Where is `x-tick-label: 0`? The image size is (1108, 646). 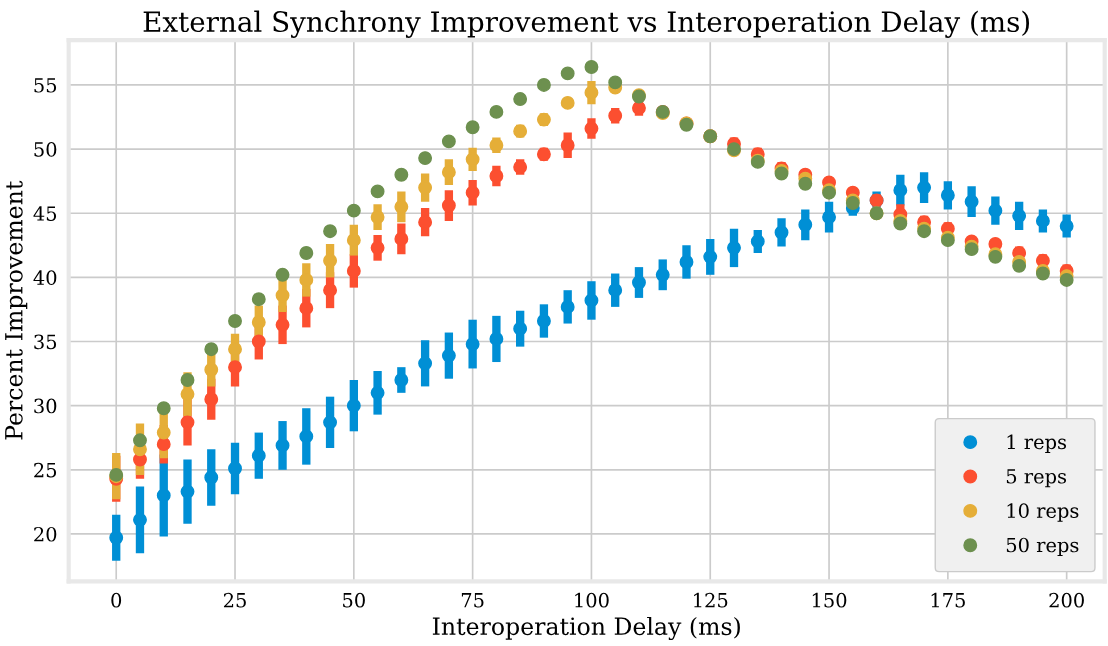 x-tick-label: 0 is located at coordinates (116, 600).